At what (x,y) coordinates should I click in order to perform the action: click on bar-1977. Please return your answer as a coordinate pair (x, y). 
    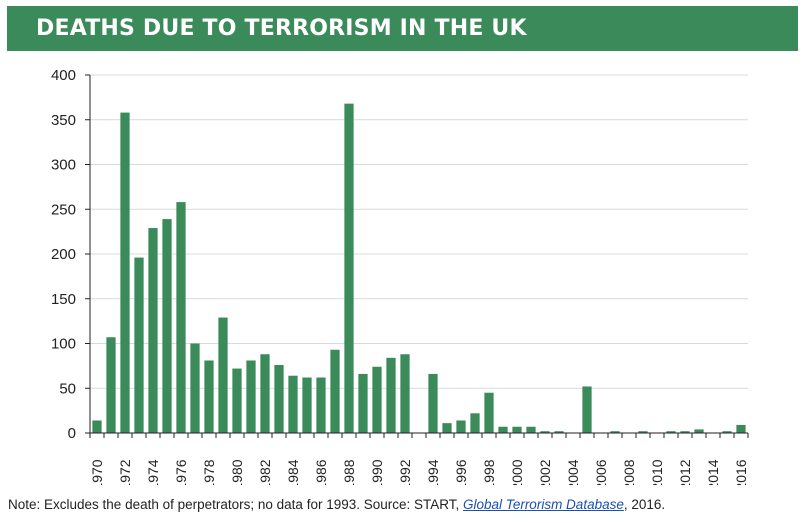
    Looking at the image, I should click on (195, 388).